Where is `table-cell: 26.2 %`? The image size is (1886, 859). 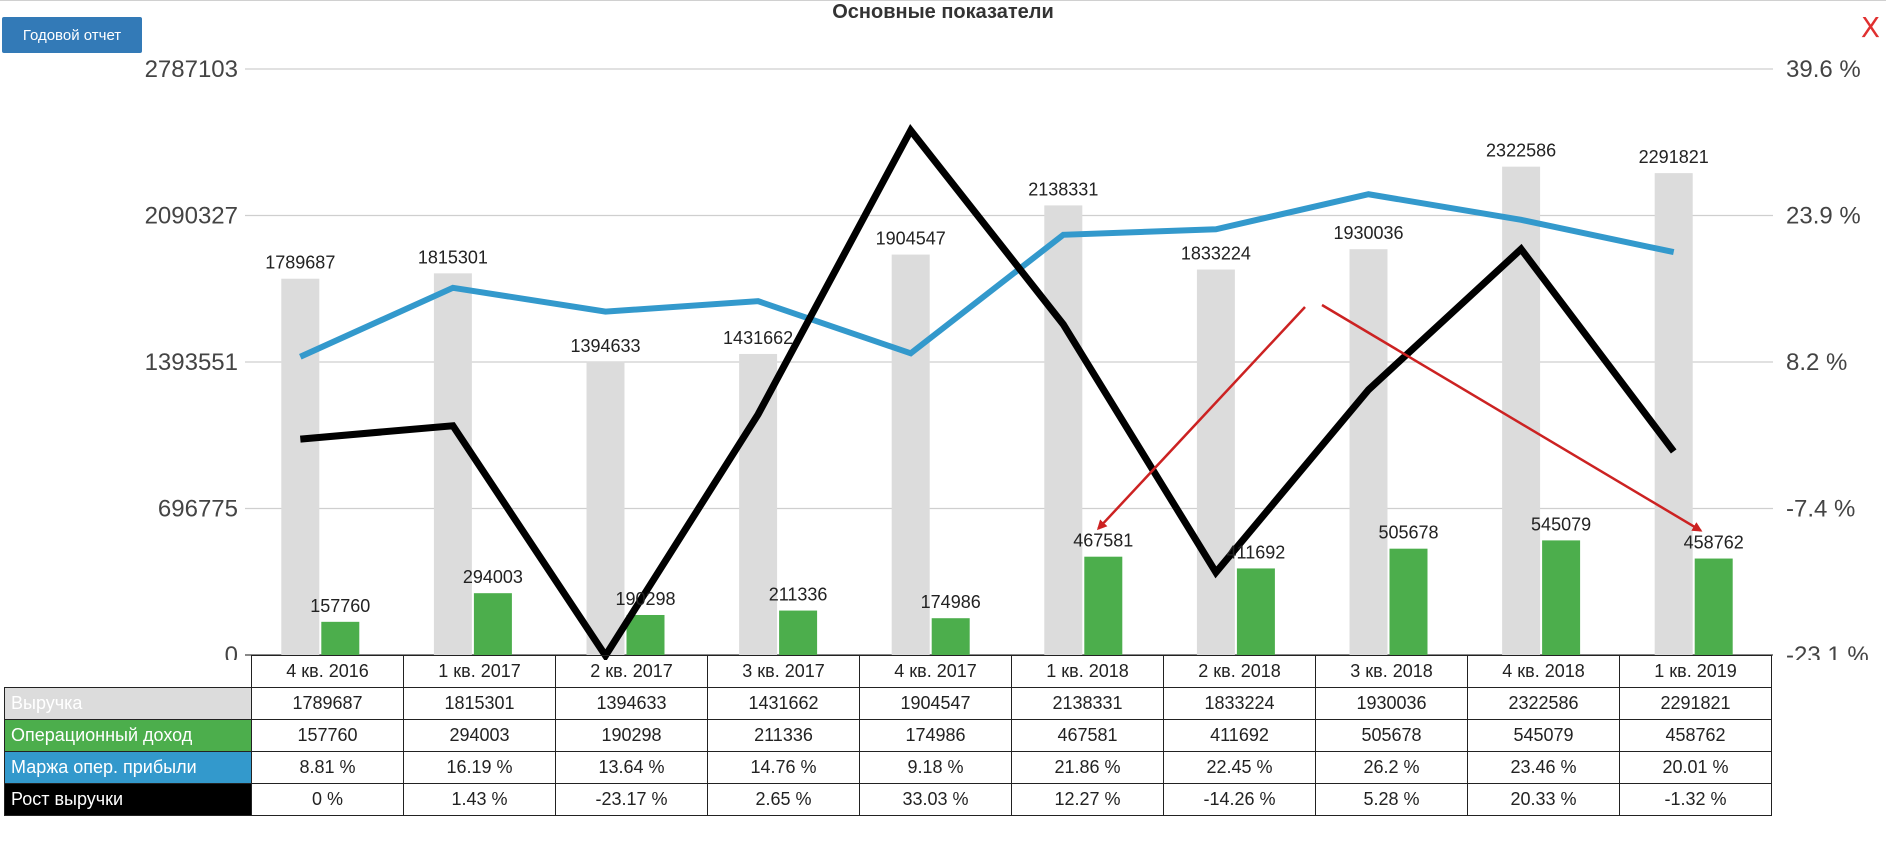
table-cell: 26.2 % is located at coordinates (1391, 767).